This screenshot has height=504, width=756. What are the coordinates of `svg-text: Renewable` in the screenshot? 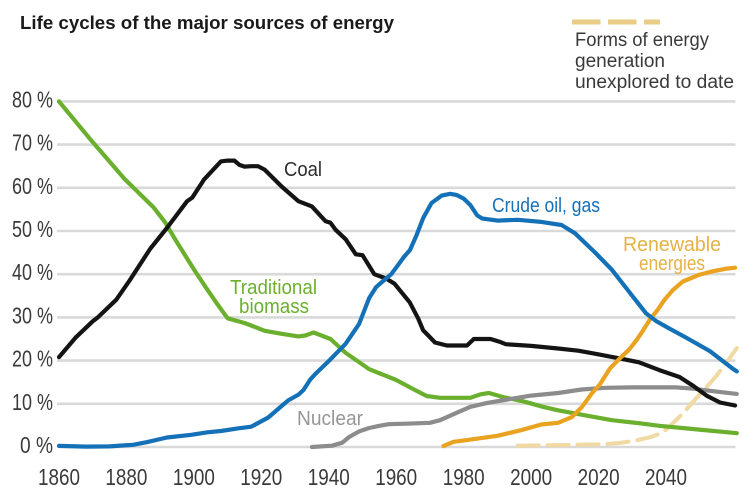 It's located at (672, 245).